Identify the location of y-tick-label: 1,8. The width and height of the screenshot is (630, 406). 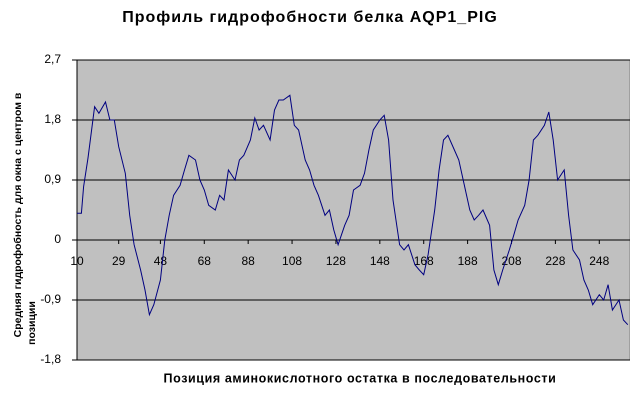
(52, 119).